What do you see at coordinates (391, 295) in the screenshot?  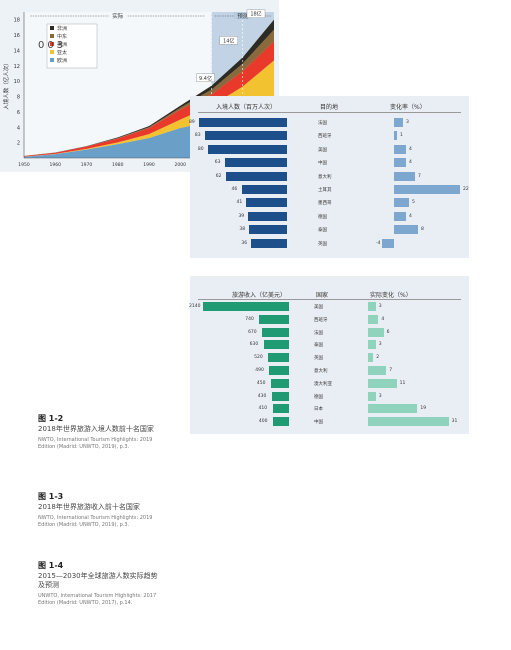 I see `receipts-header-change: 实际变化（%）` at bounding box center [391, 295].